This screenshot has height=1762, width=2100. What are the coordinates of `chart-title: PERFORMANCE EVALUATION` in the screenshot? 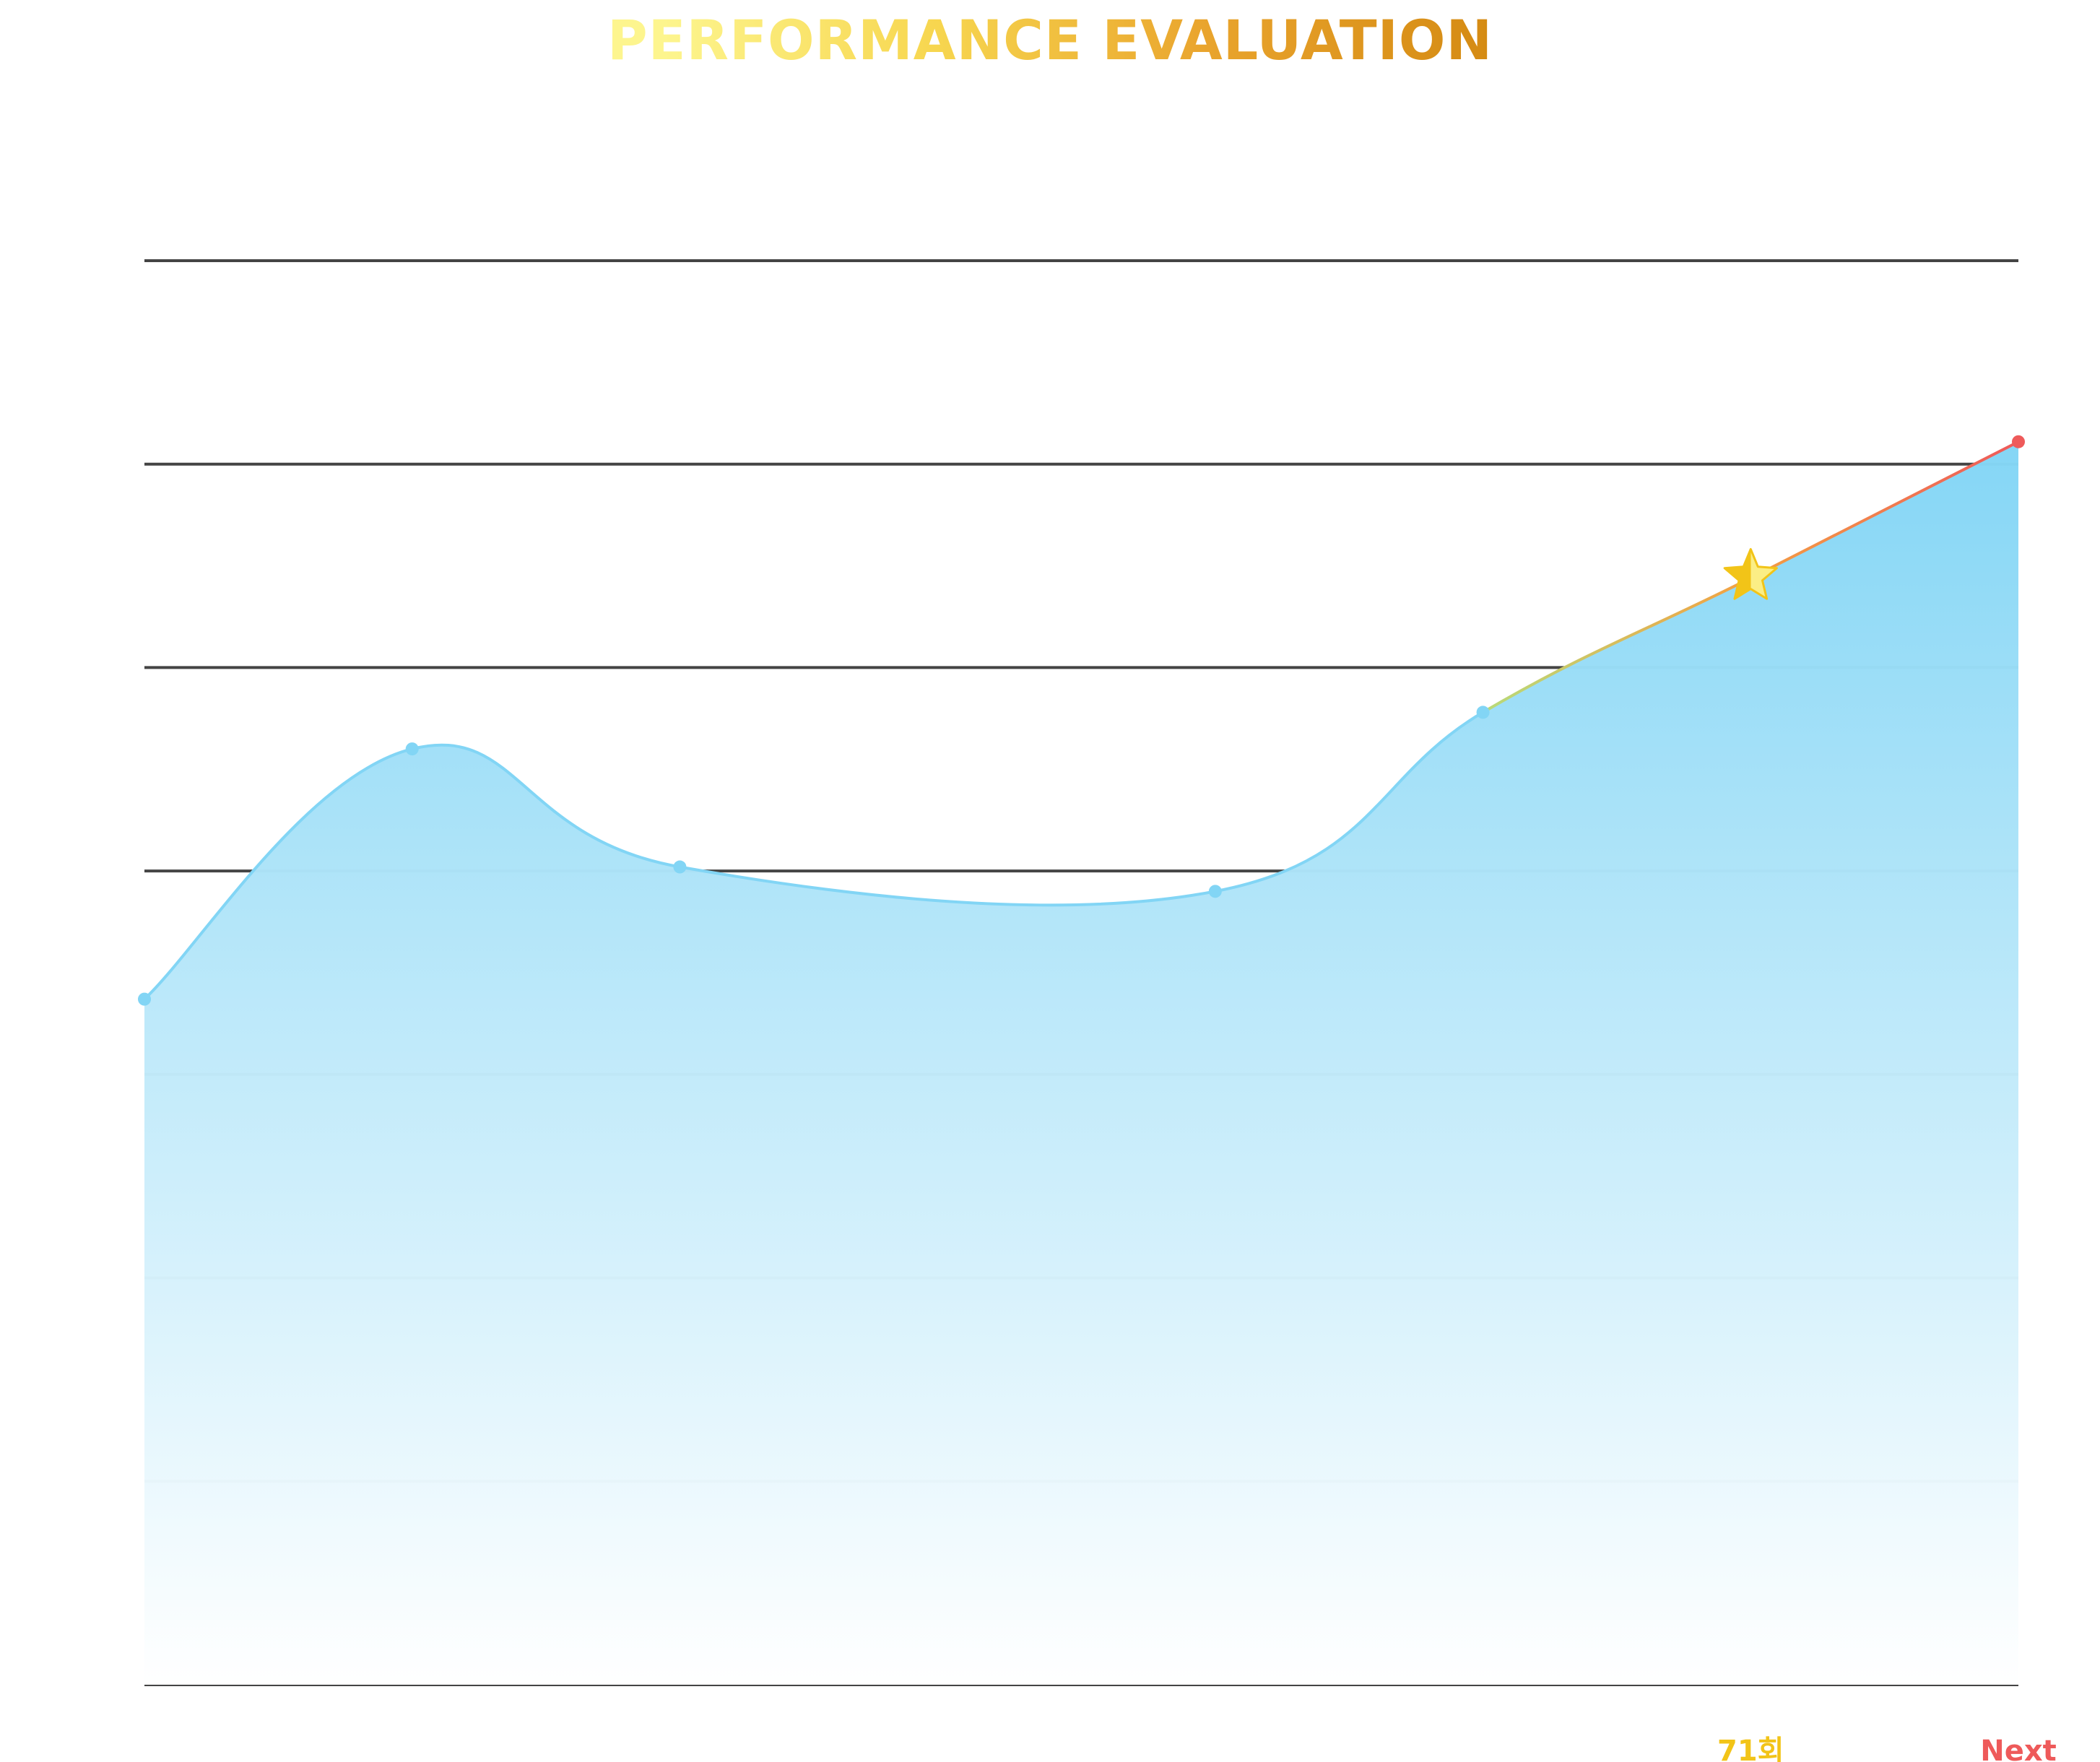 It's located at (1050, 40).